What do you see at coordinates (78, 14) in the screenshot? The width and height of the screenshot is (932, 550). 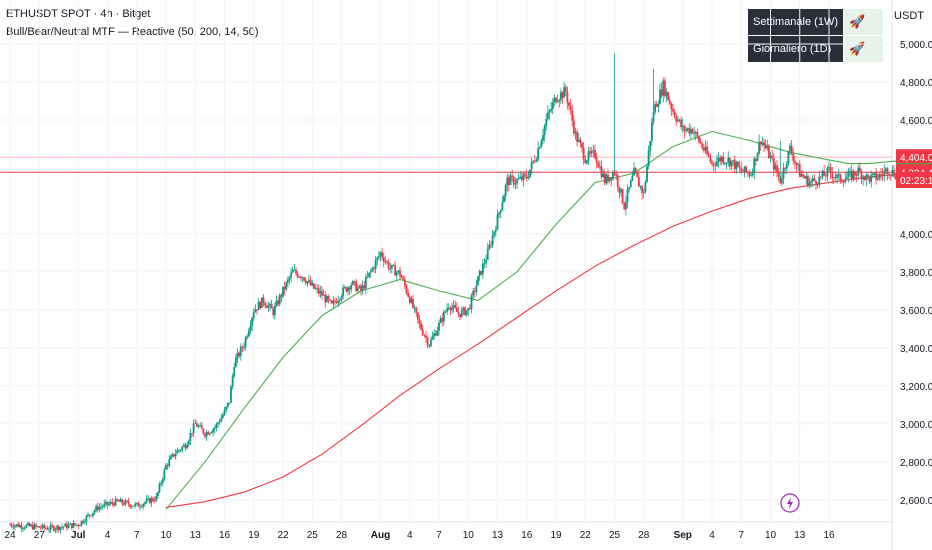 I see `symbol-title: ETHUSDT SPOT · 4h · Bitget` at bounding box center [78, 14].